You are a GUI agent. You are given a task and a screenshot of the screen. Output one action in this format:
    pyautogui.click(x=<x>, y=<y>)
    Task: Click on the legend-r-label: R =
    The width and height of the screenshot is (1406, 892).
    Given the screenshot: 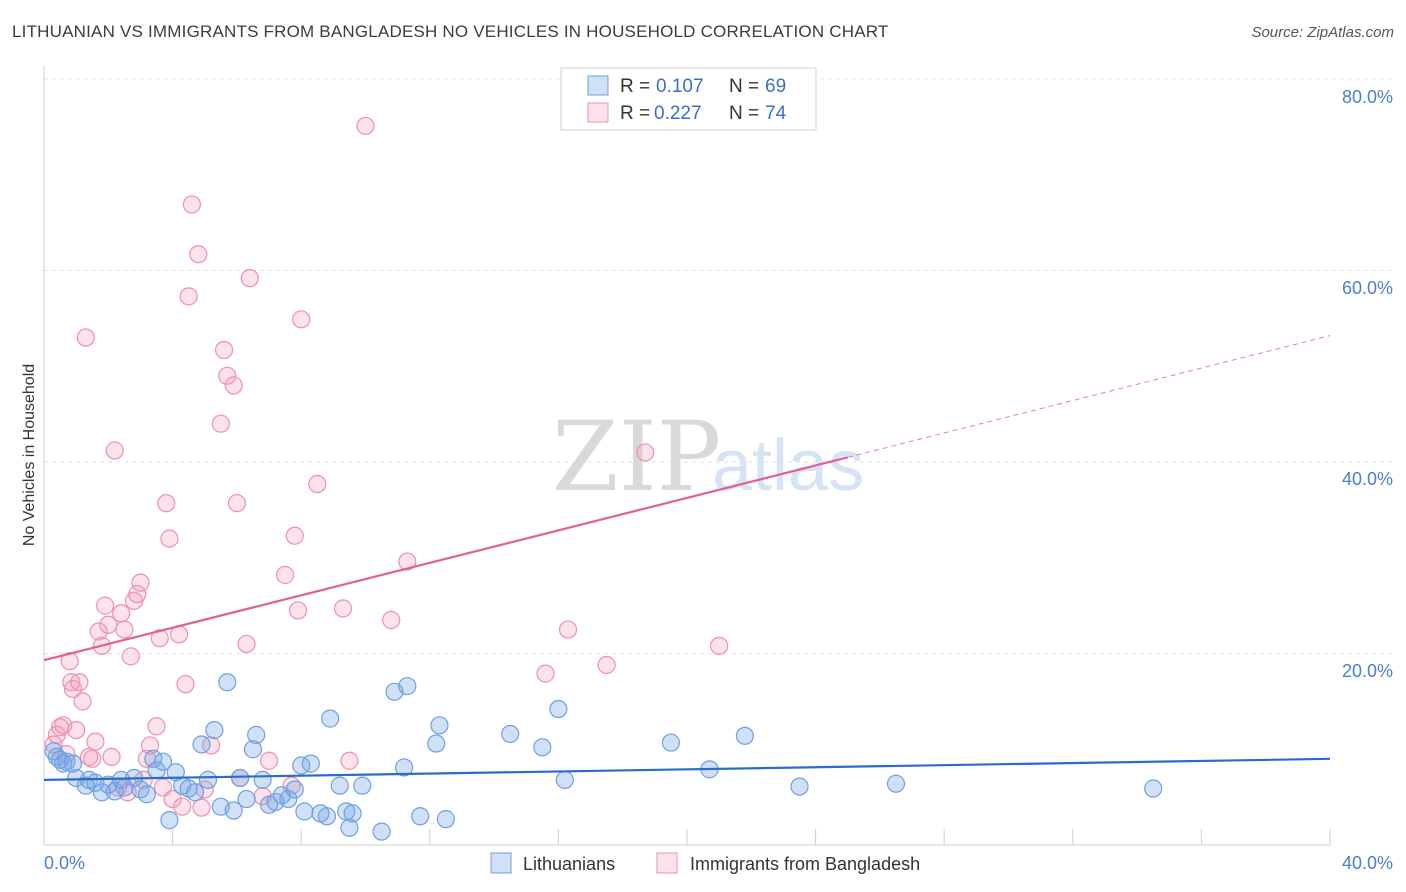 What is the action you would take?
    pyautogui.click(x=635, y=113)
    